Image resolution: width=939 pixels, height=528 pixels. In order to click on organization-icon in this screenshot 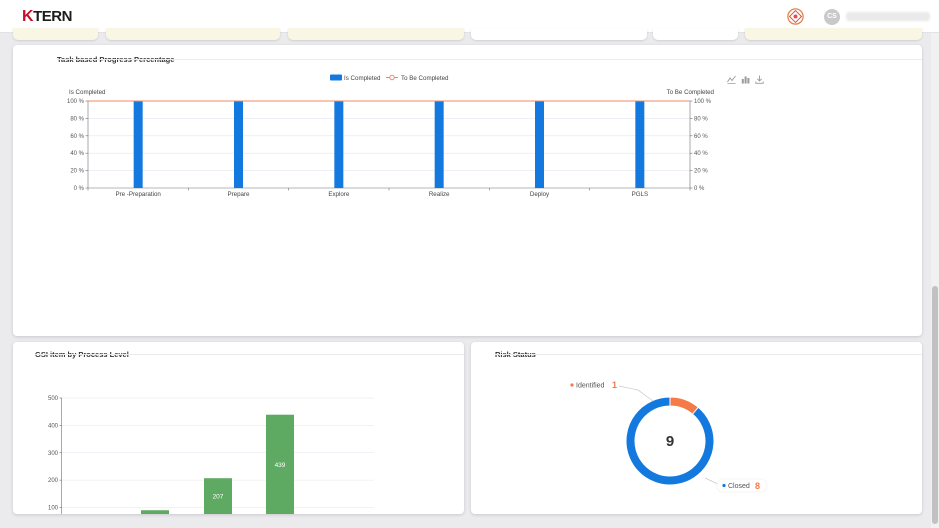, I will do `click(795, 16)`.